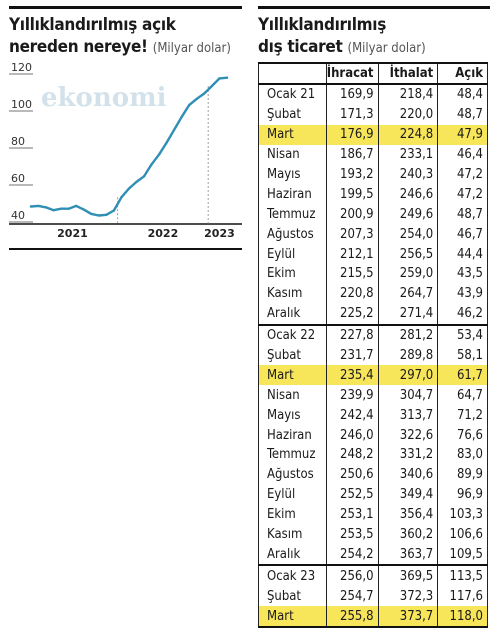 This screenshot has height=644, width=499. I want to click on y-tick-label: 80, so click(18, 141).